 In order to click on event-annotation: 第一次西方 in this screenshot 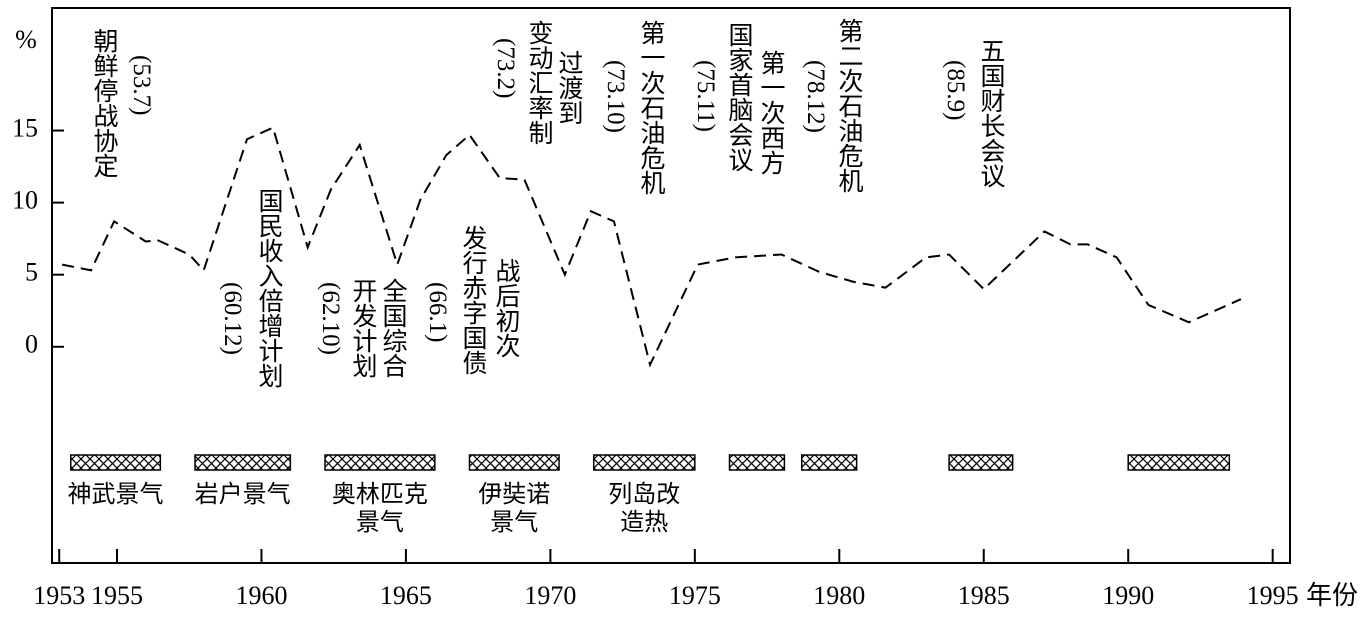, I will do `click(770, 112)`.